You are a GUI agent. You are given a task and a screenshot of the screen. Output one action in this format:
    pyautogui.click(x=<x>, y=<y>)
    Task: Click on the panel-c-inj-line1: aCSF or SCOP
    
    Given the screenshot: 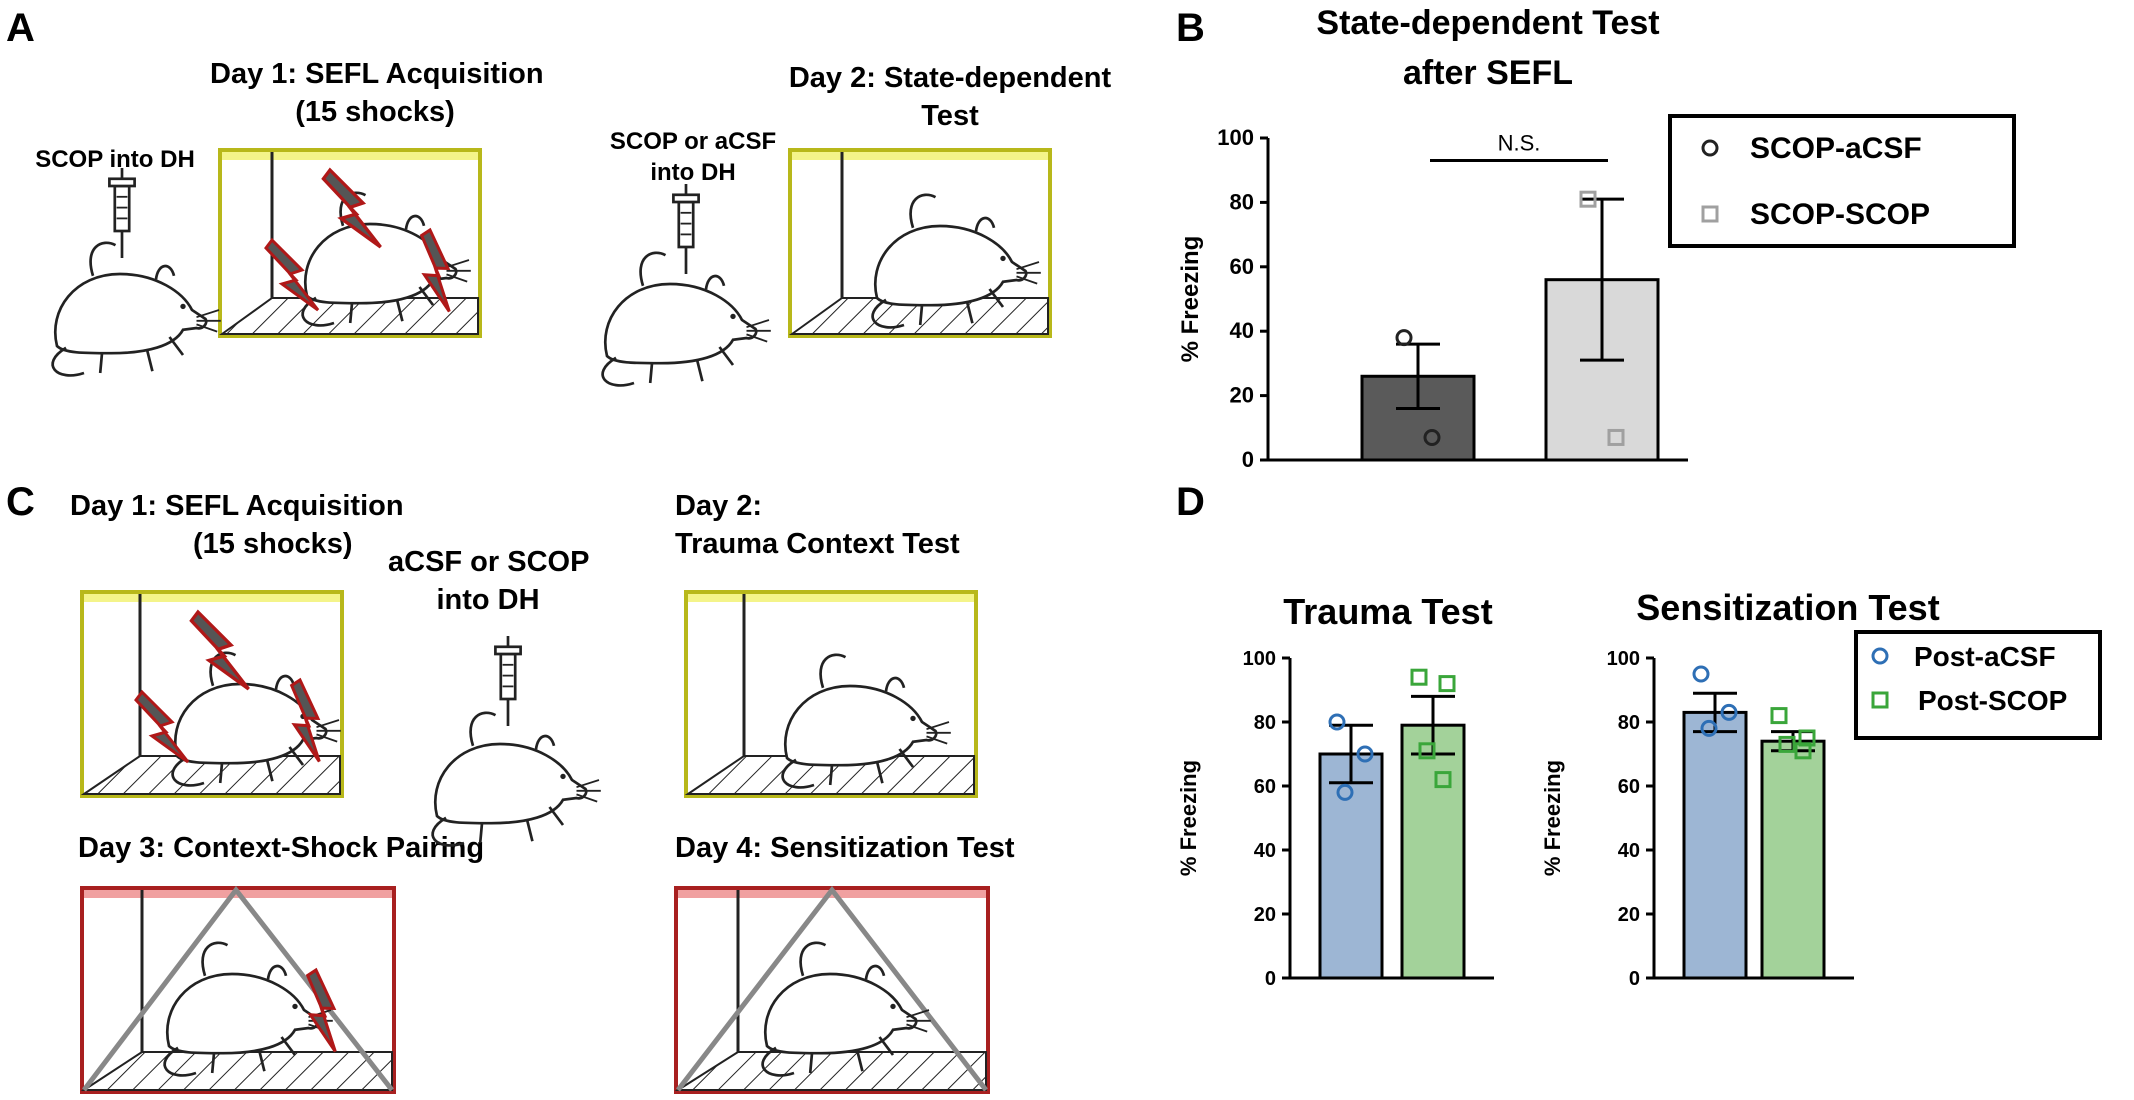 What is the action you would take?
    pyautogui.click(x=489, y=562)
    